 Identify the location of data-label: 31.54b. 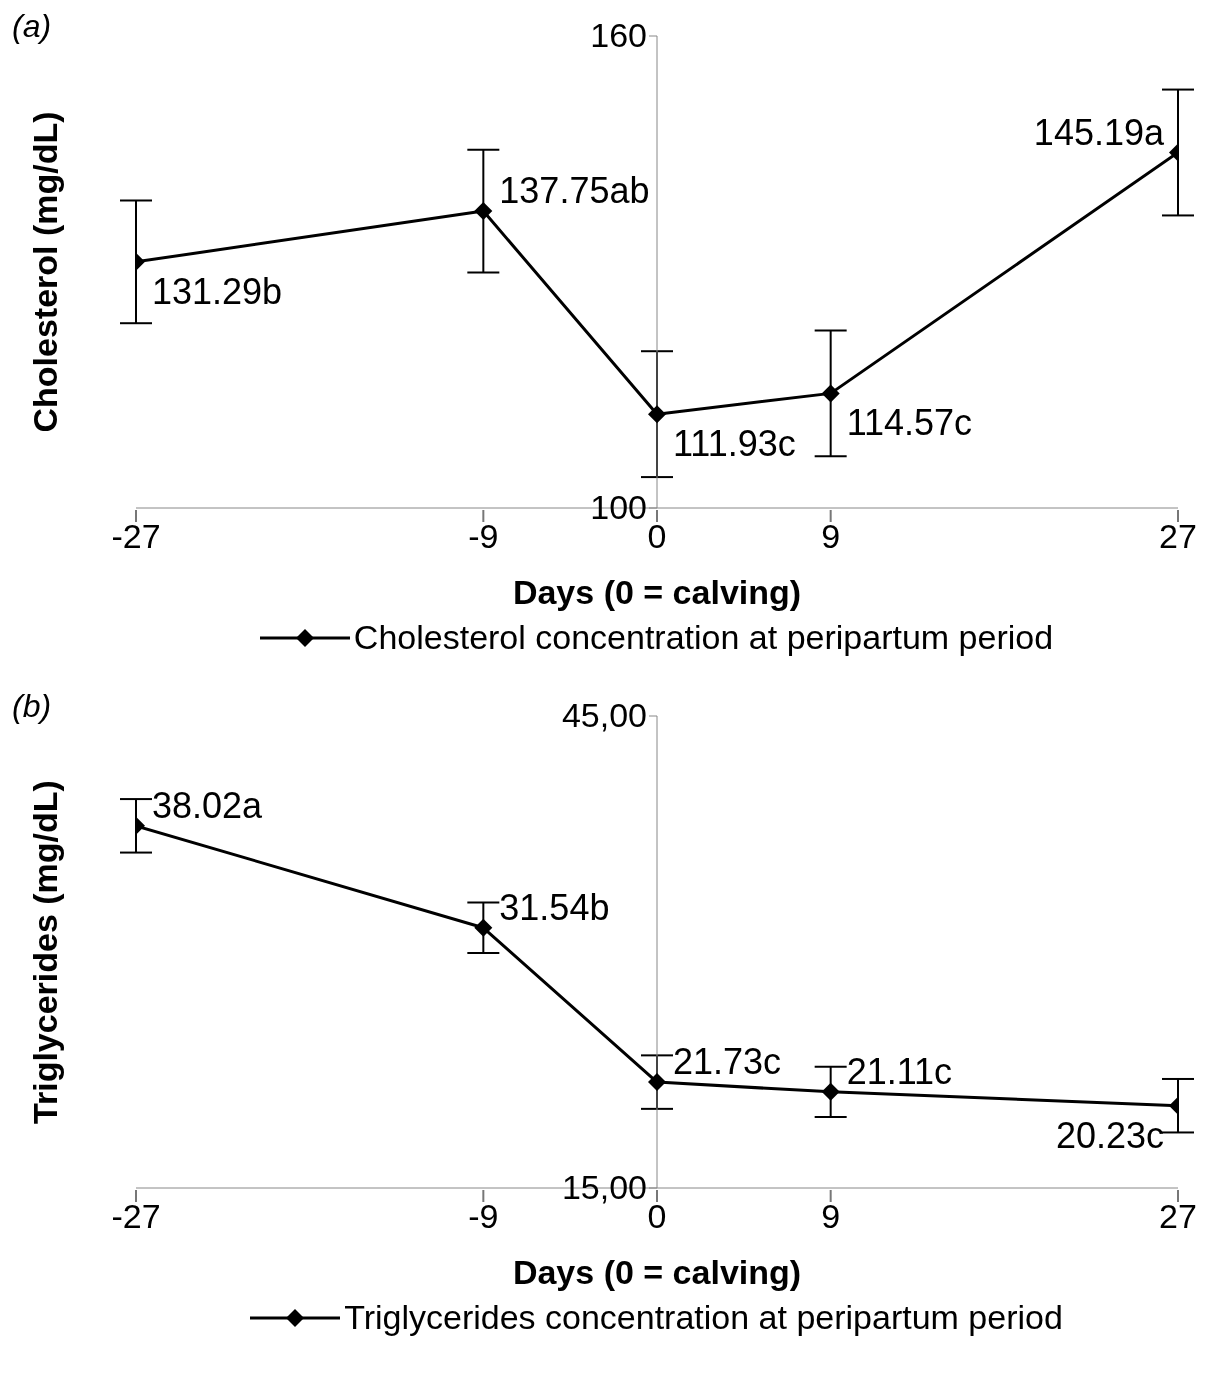
(554, 907).